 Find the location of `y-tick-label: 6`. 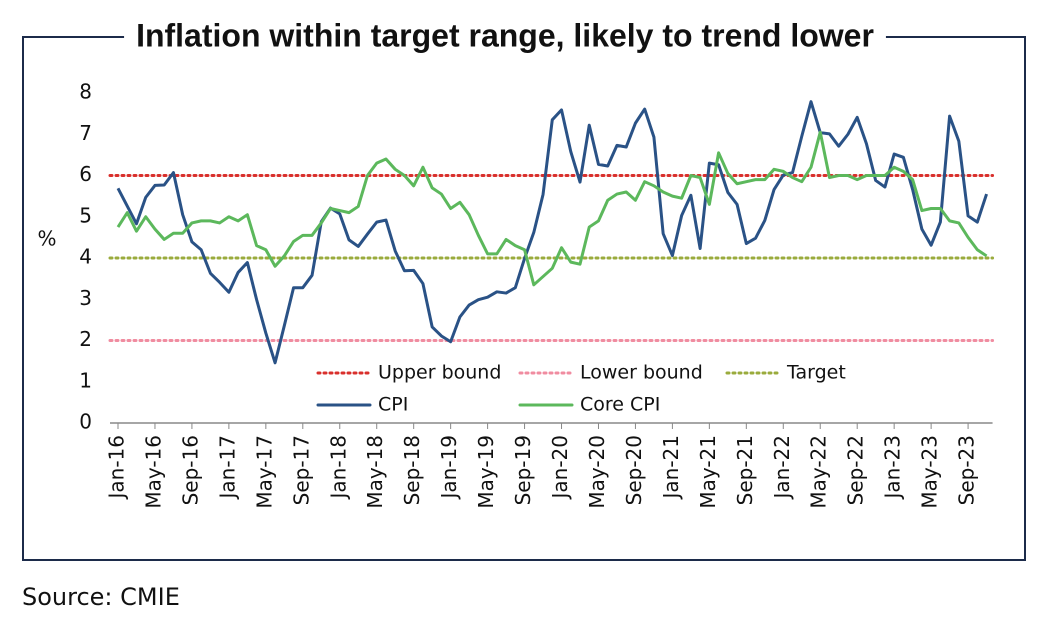

y-tick-label: 6 is located at coordinates (85, 174).